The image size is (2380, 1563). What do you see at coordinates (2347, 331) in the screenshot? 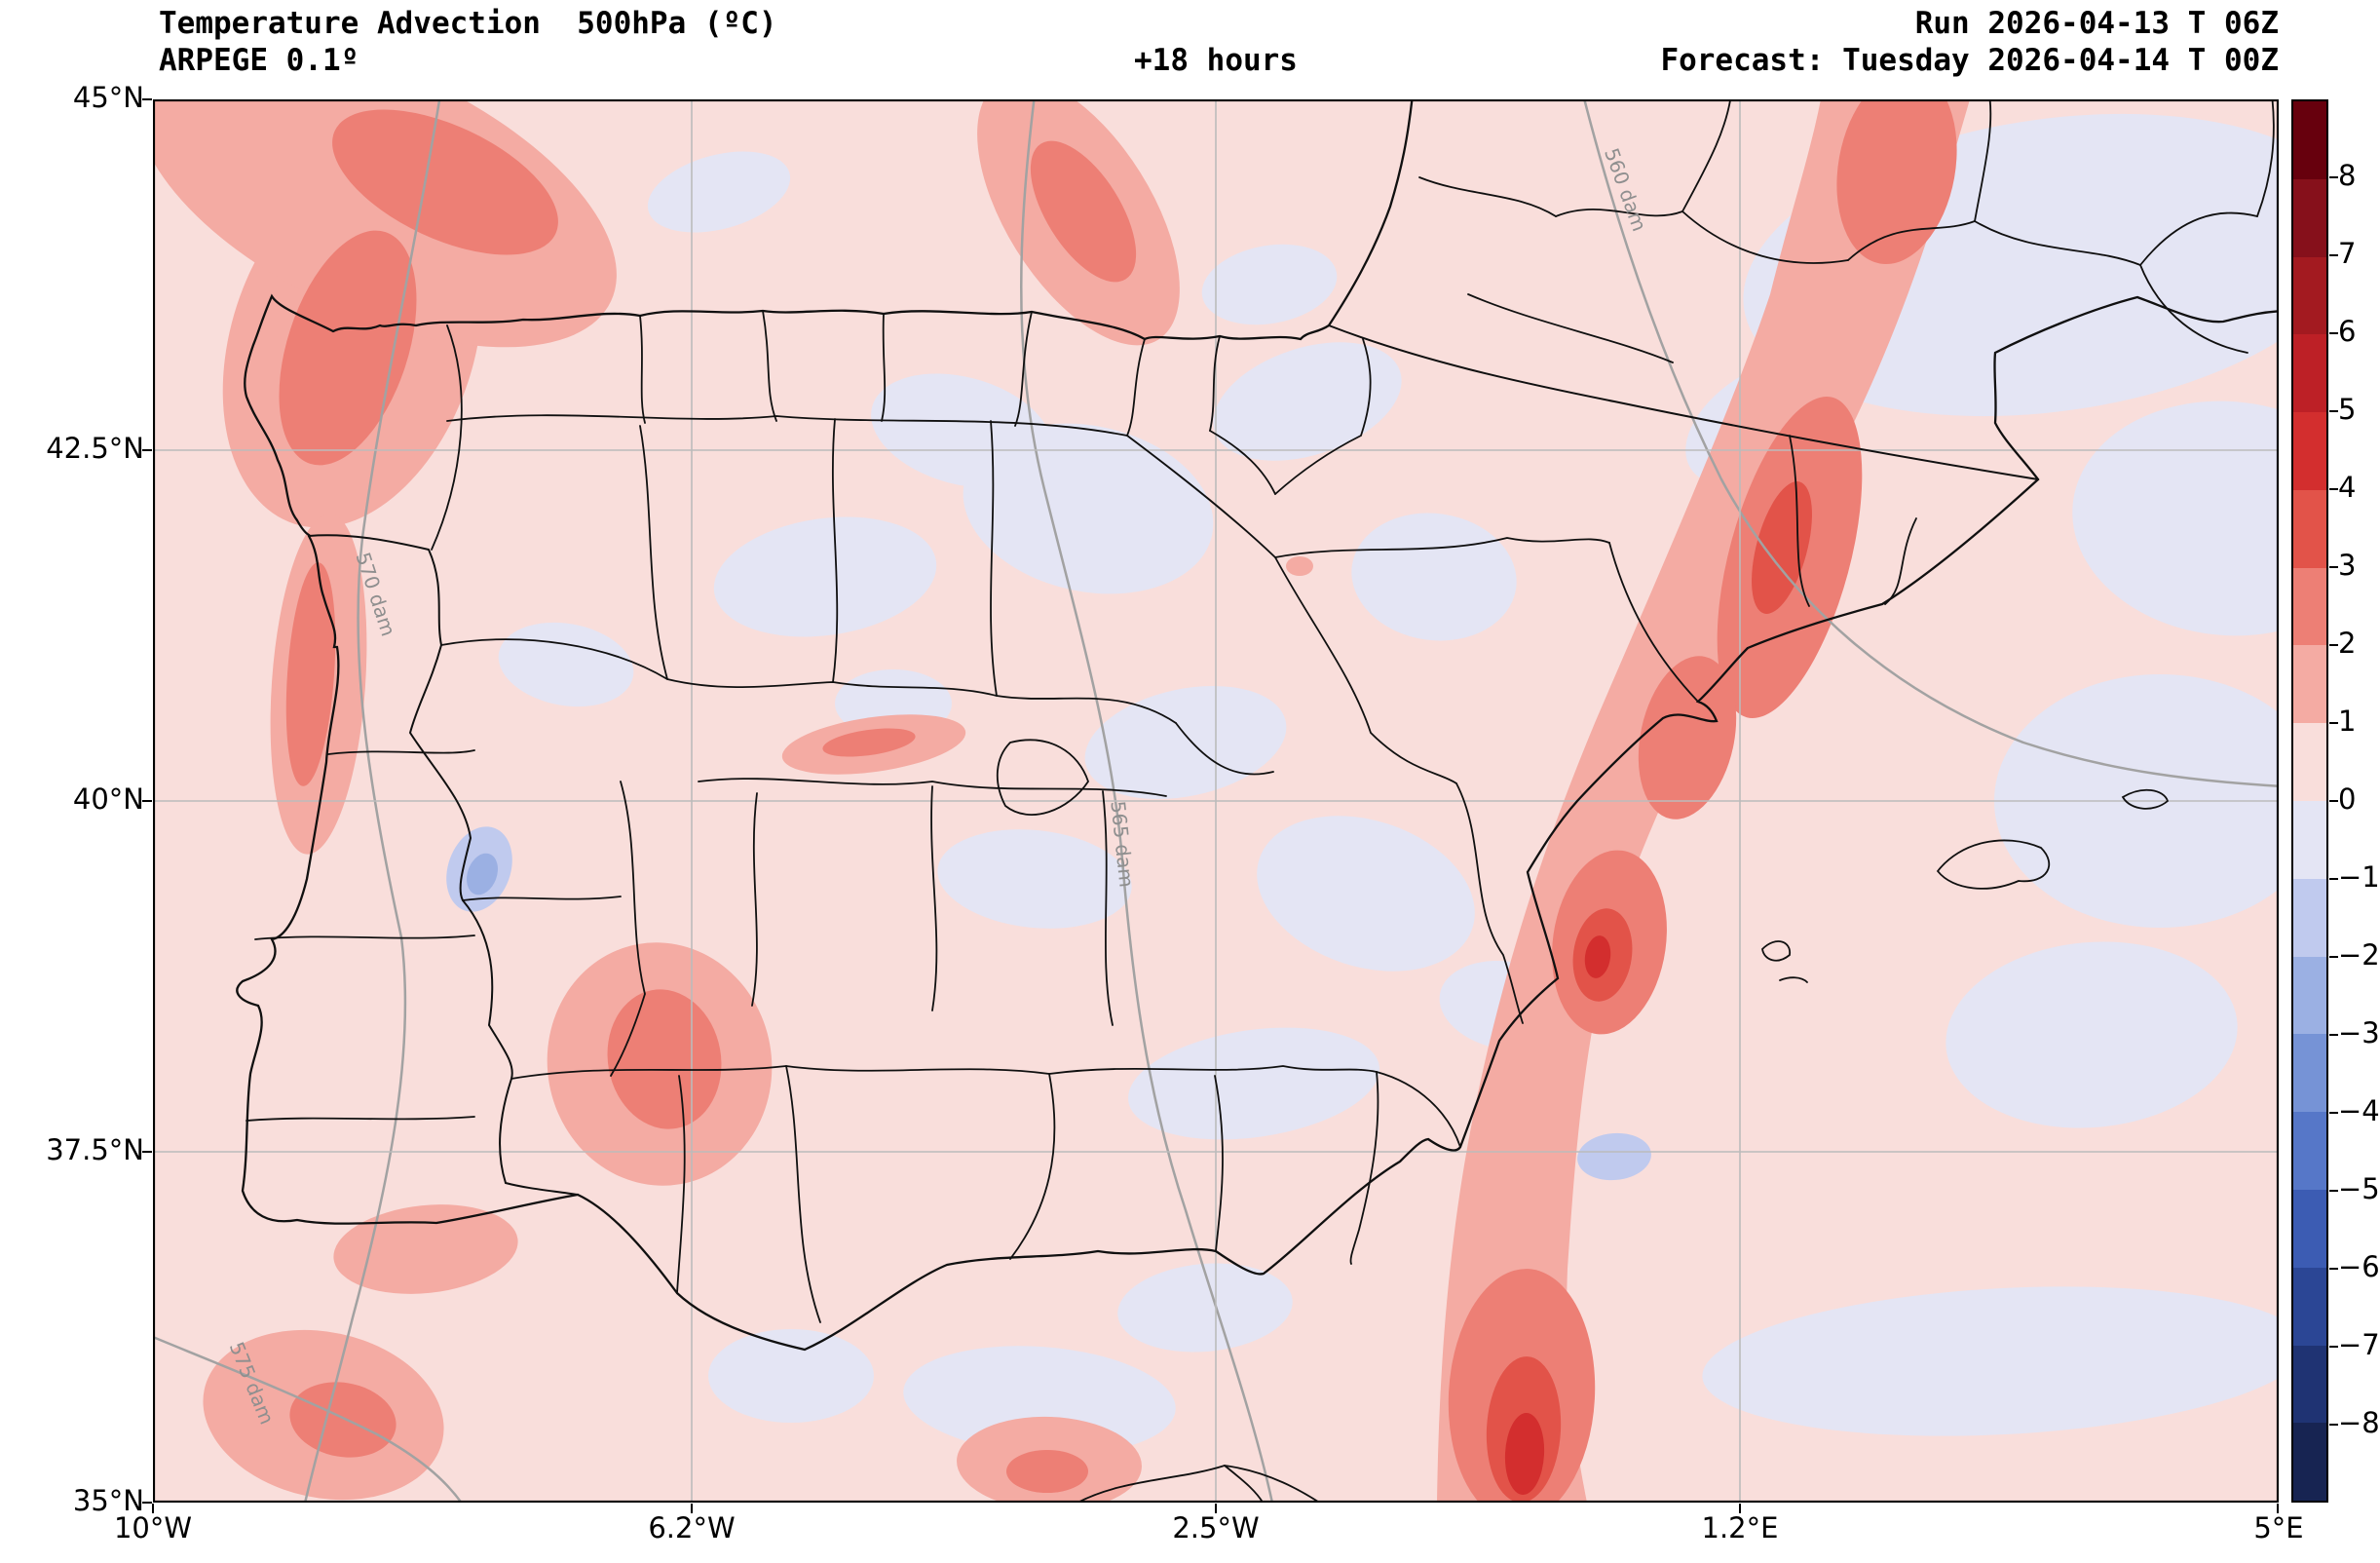
I see `colorbar-tick-label: 6` at bounding box center [2347, 331].